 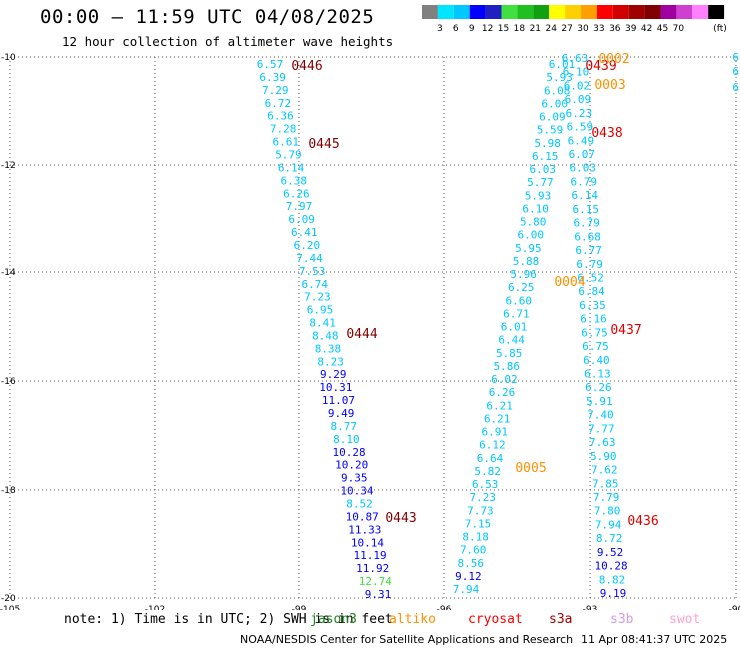 I want to click on wave-height-value: 10.28, so click(x=348, y=452).